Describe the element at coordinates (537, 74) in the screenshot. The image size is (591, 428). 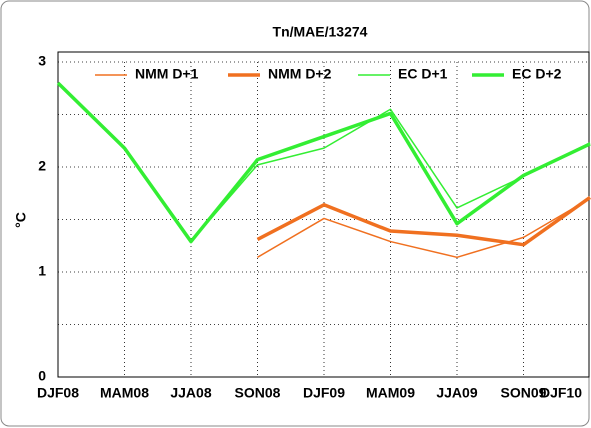
I see `legend-label: EC D+2` at that location.